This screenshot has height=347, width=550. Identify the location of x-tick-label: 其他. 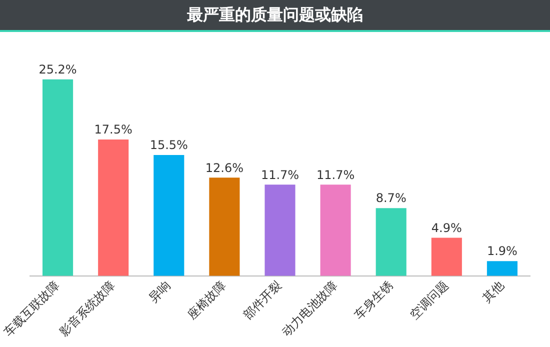
(493, 292).